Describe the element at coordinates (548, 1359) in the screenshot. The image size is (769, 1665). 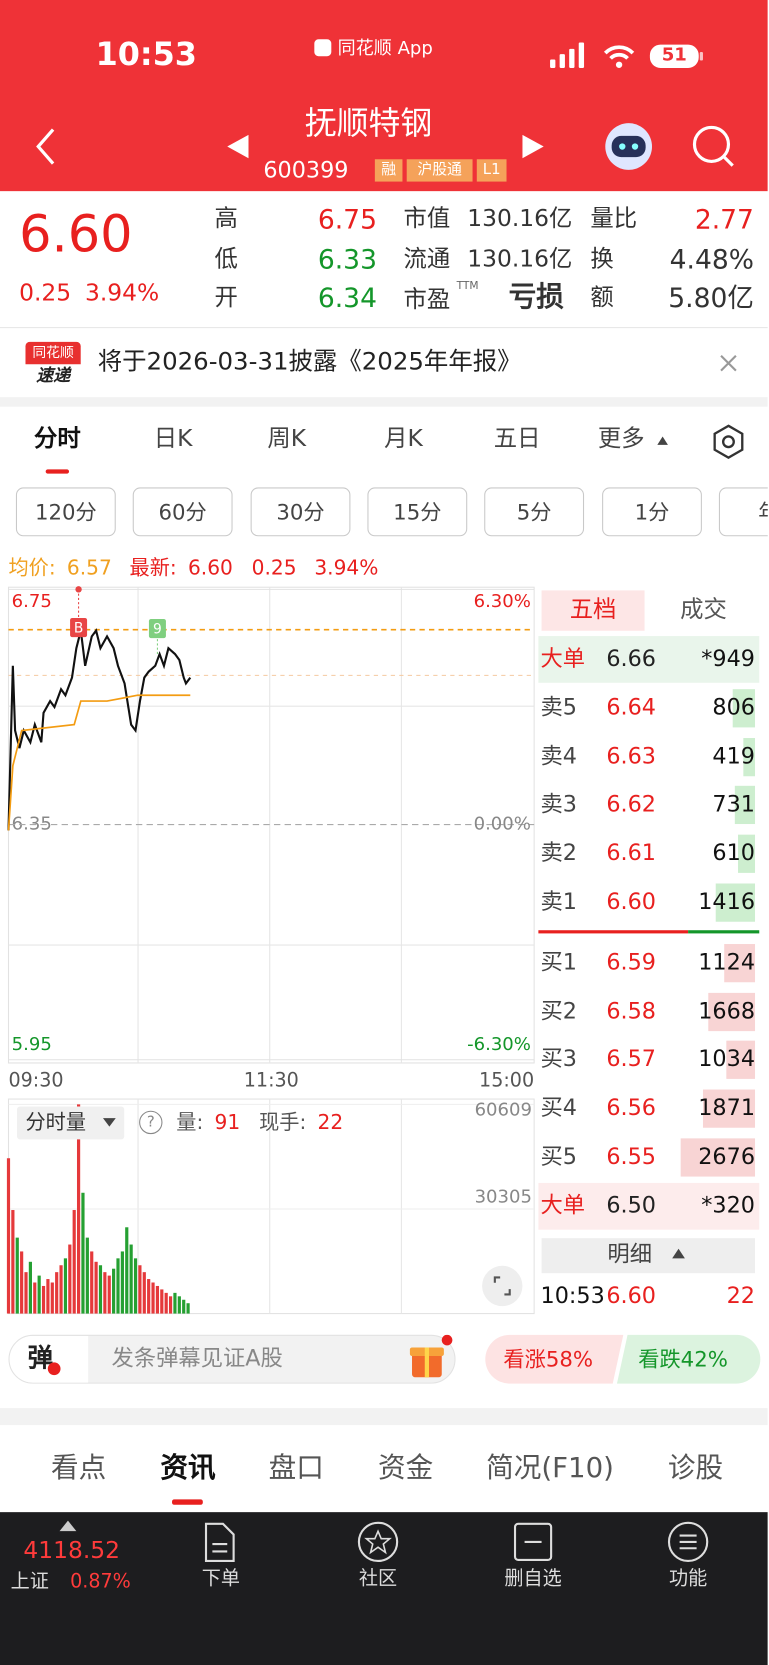
I see `vote-bull: 看涨58%` at that location.